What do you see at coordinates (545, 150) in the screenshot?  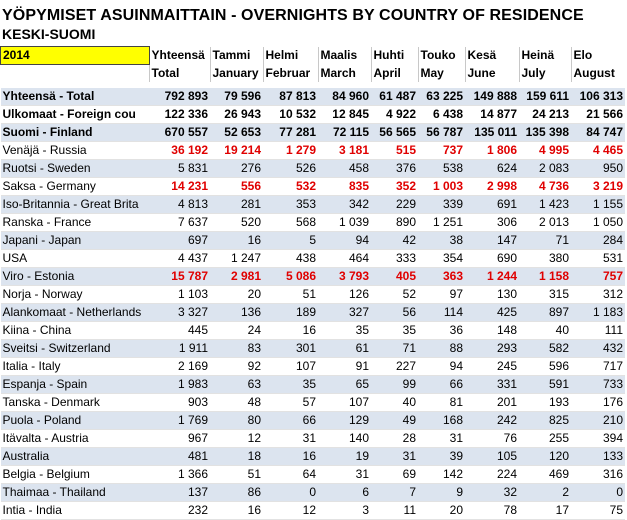 I see `value-cell: 4 995` at bounding box center [545, 150].